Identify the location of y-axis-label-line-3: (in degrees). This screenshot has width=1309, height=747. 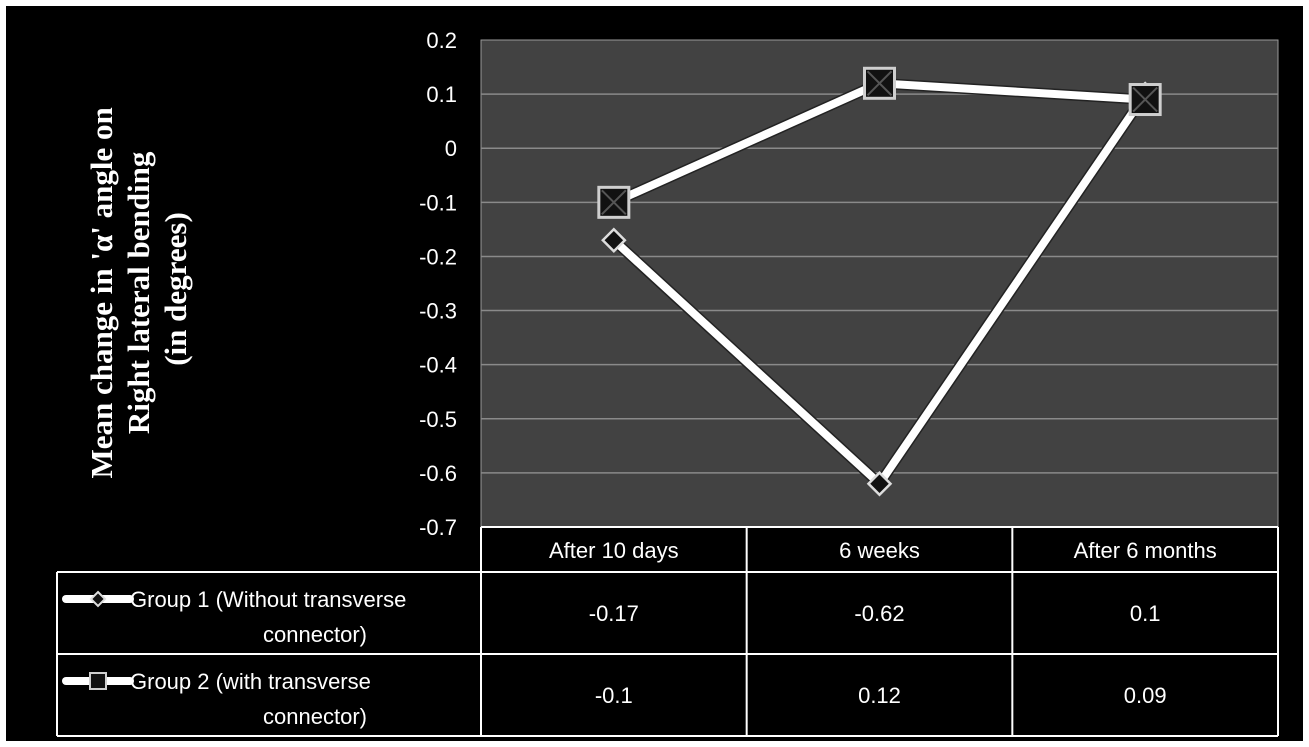
(175, 289).